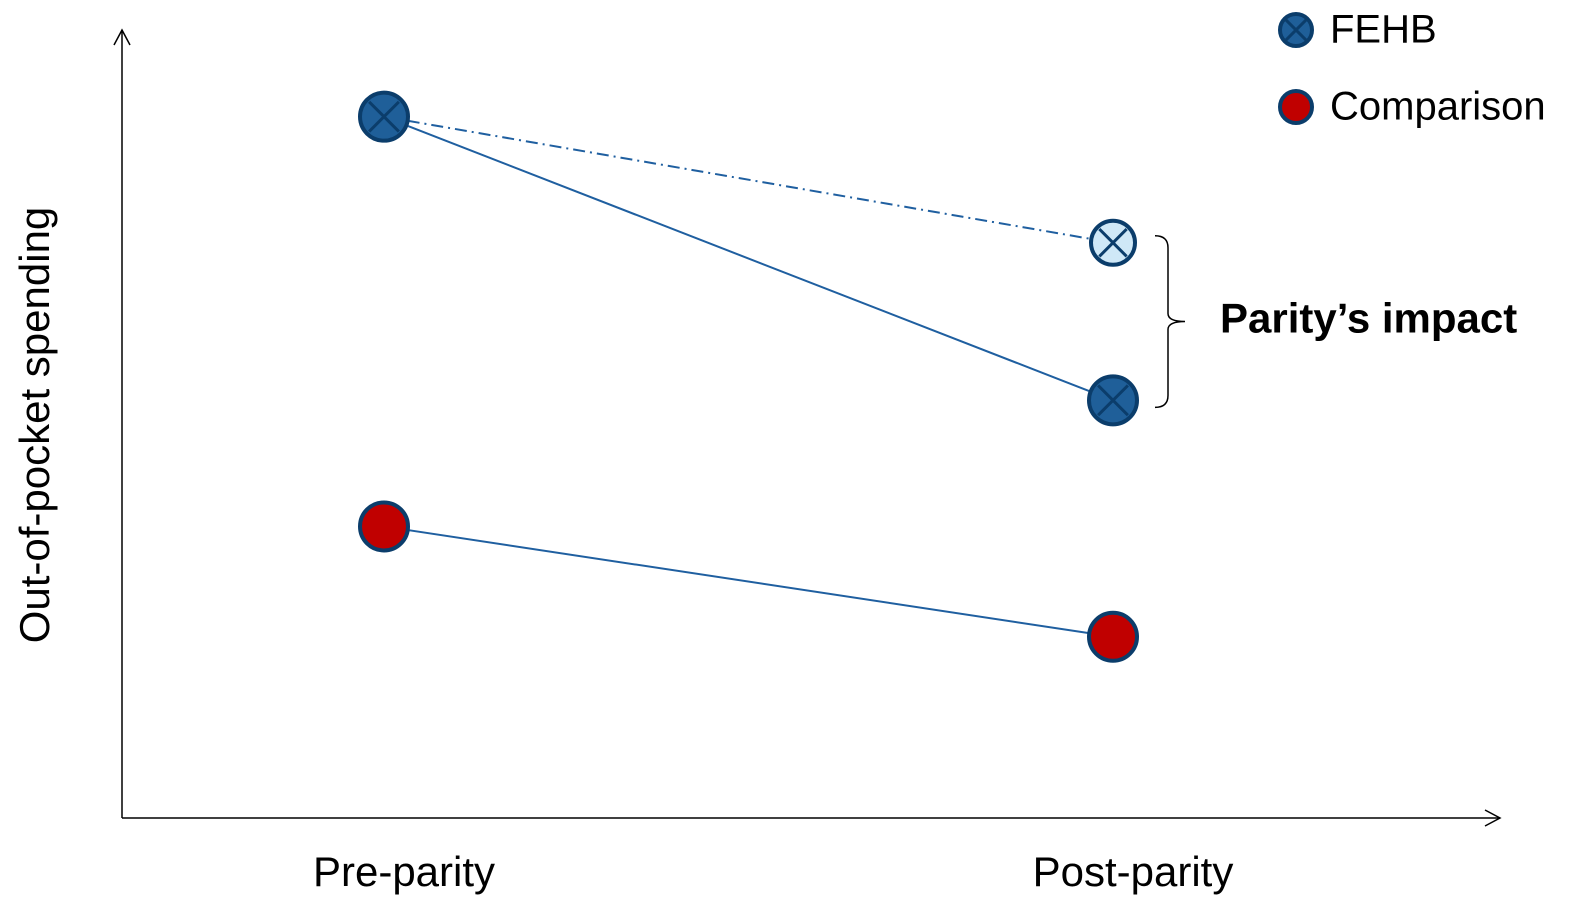 This screenshot has height=911, width=1583. What do you see at coordinates (1438, 107) in the screenshot?
I see `legend-label: Comparison` at bounding box center [1438, 107].